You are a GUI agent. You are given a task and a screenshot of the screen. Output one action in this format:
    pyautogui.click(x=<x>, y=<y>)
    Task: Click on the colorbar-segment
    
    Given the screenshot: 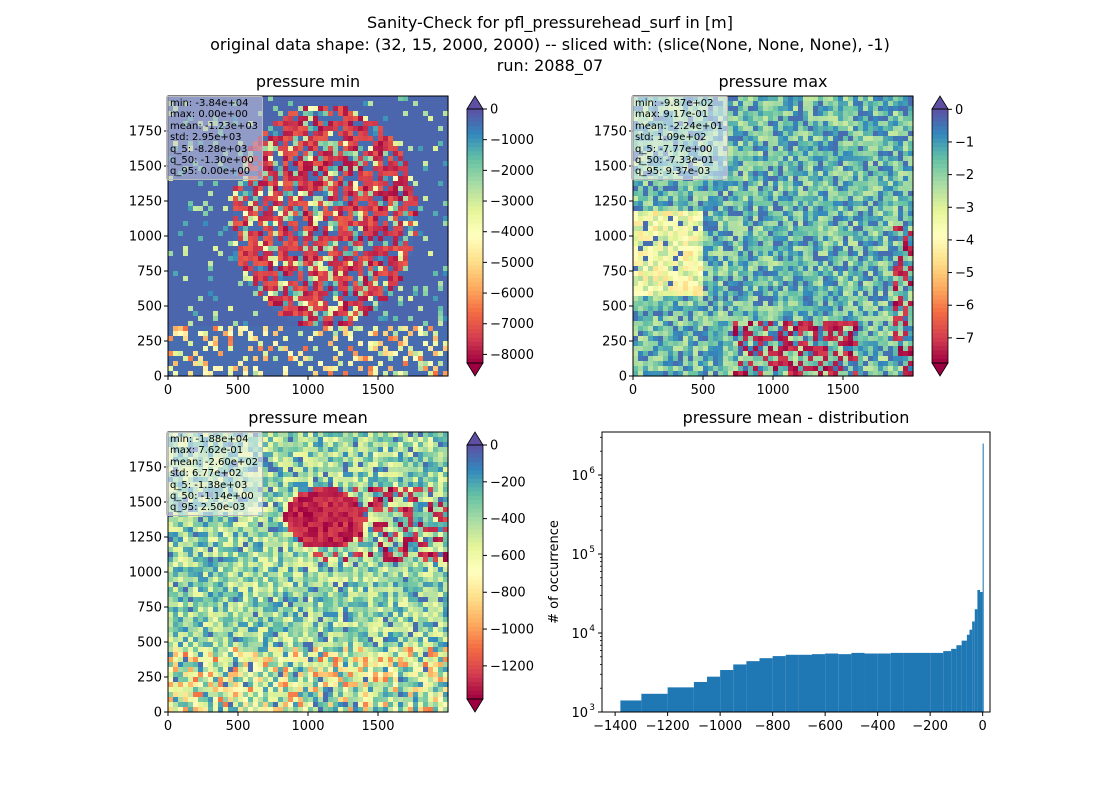 What is the action you would take?
    pyautogui.click(x=475, y=281)
    